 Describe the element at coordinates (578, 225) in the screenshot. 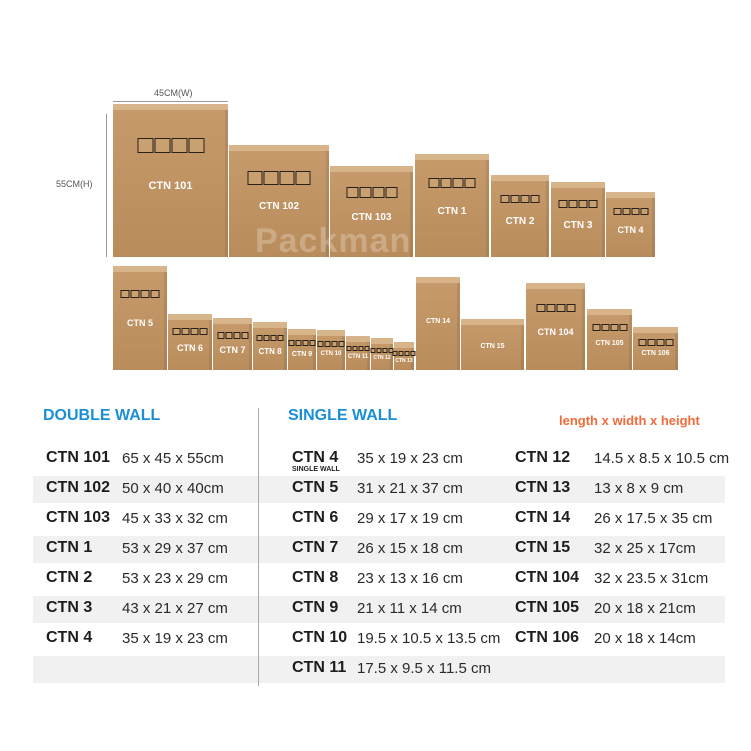

I see `box-label: CTN 3` at that location.